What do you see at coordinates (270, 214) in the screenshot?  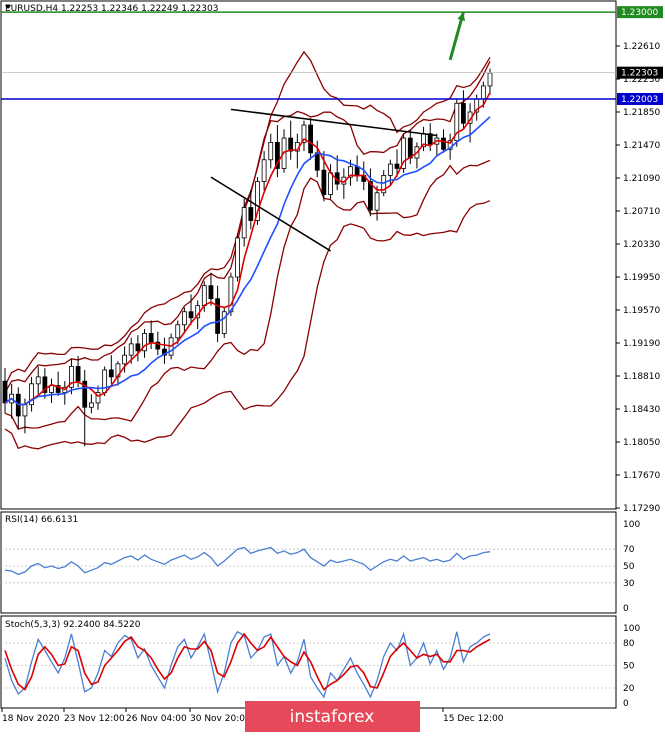 I see `trendline` at bounding box center [270, 214].